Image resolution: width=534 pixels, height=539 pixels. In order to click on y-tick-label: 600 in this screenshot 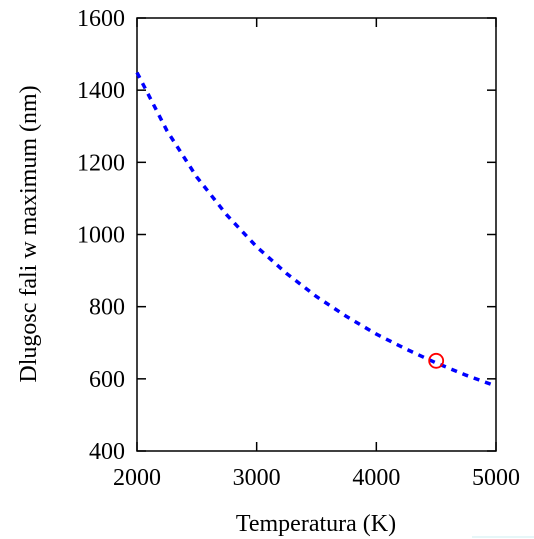, I will do `click(107, 380)`.